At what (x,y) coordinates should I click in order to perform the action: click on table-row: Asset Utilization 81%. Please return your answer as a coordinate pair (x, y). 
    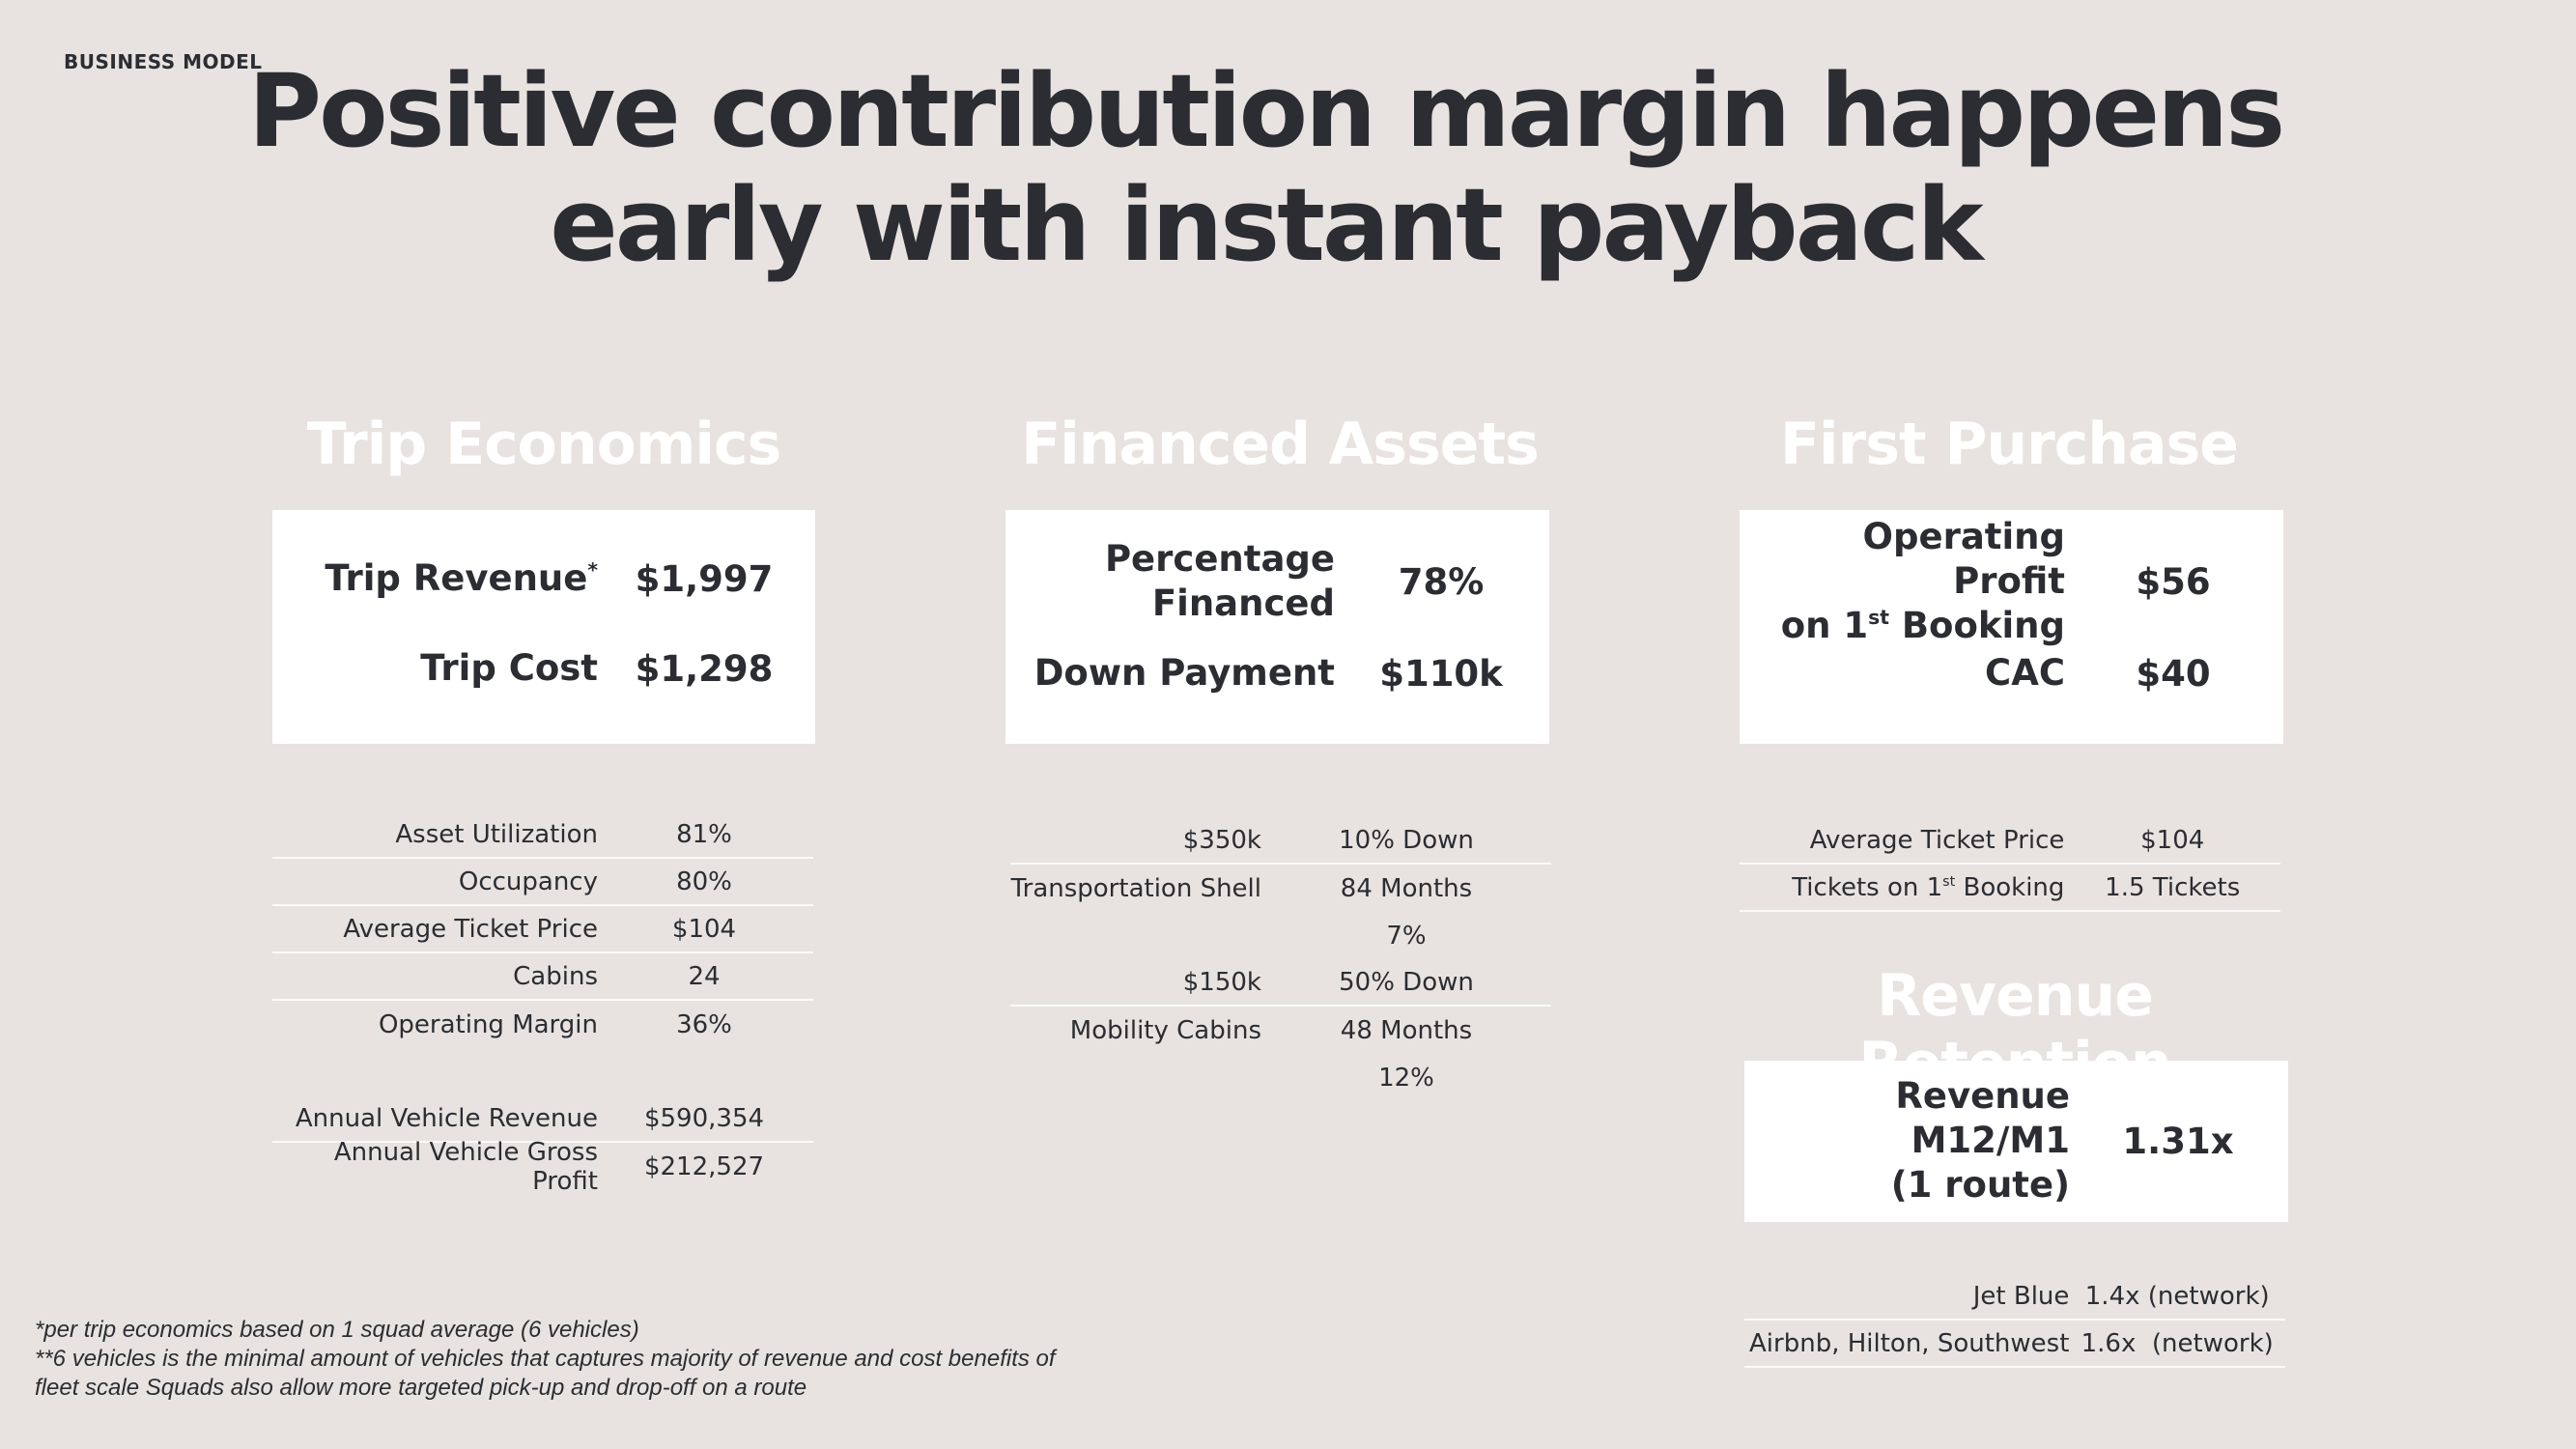
    Looking at the image, I should click on (542, 835).